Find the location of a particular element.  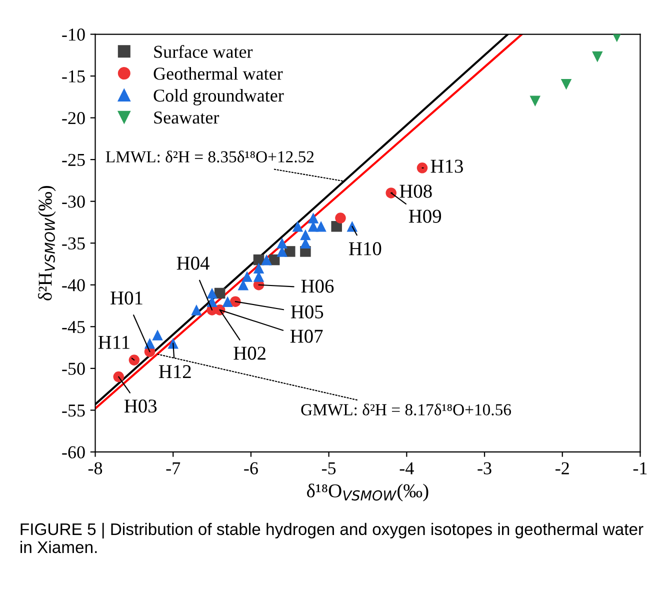

x-axis-title: δ¹⁸O$_{VSMOW}$(‰) is located at coordinates (367, 493).